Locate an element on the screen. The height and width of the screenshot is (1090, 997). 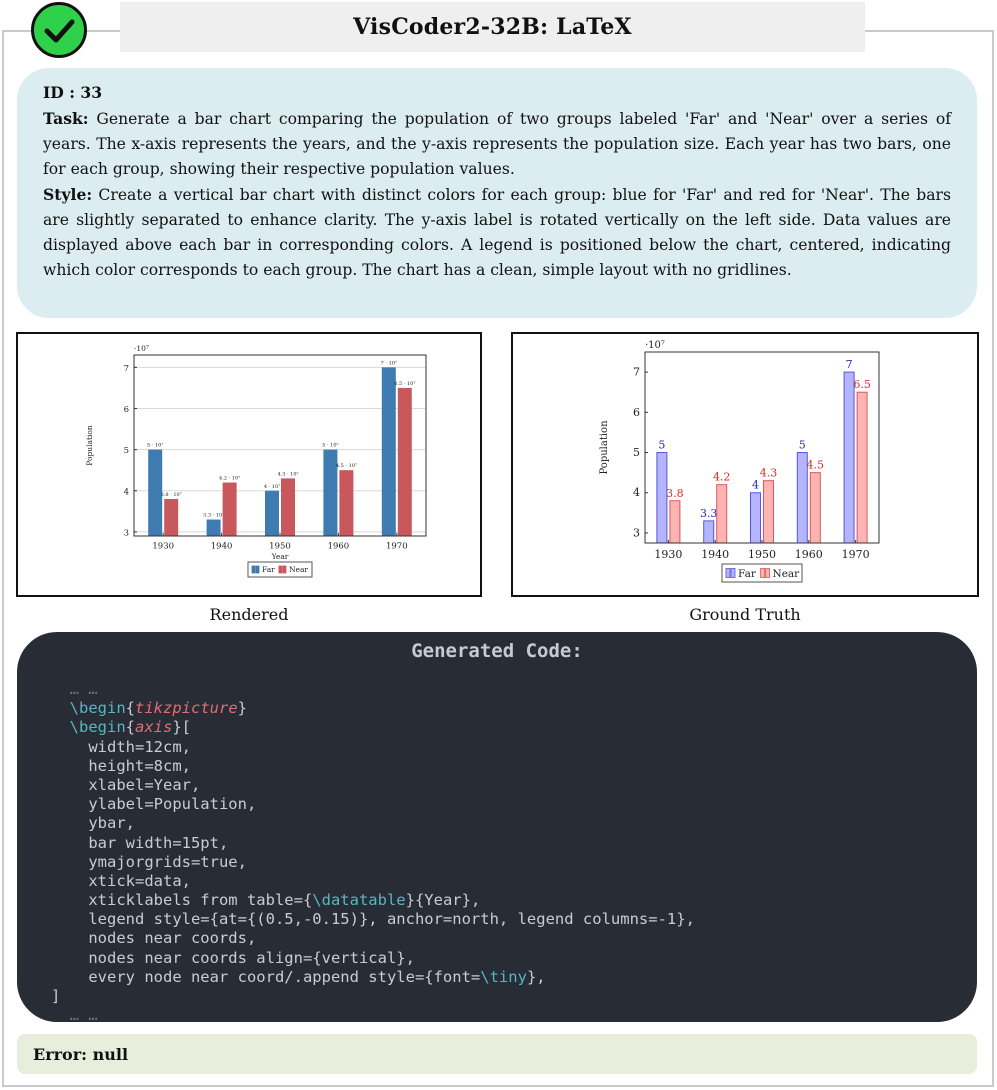
code-text: xticklabels from table={ is located at coordinates (200, 900).